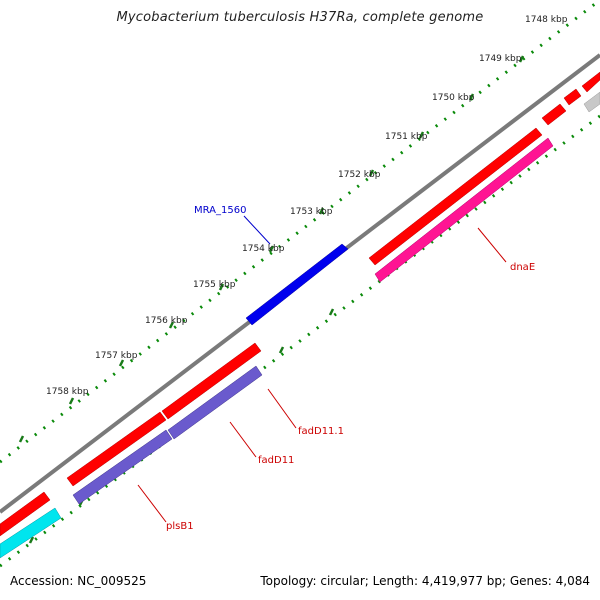 This screenshot has width=600, height=600. Describe the element at coordinates (492, 245) in the screenshot. I see `leader-dnae` at that location.